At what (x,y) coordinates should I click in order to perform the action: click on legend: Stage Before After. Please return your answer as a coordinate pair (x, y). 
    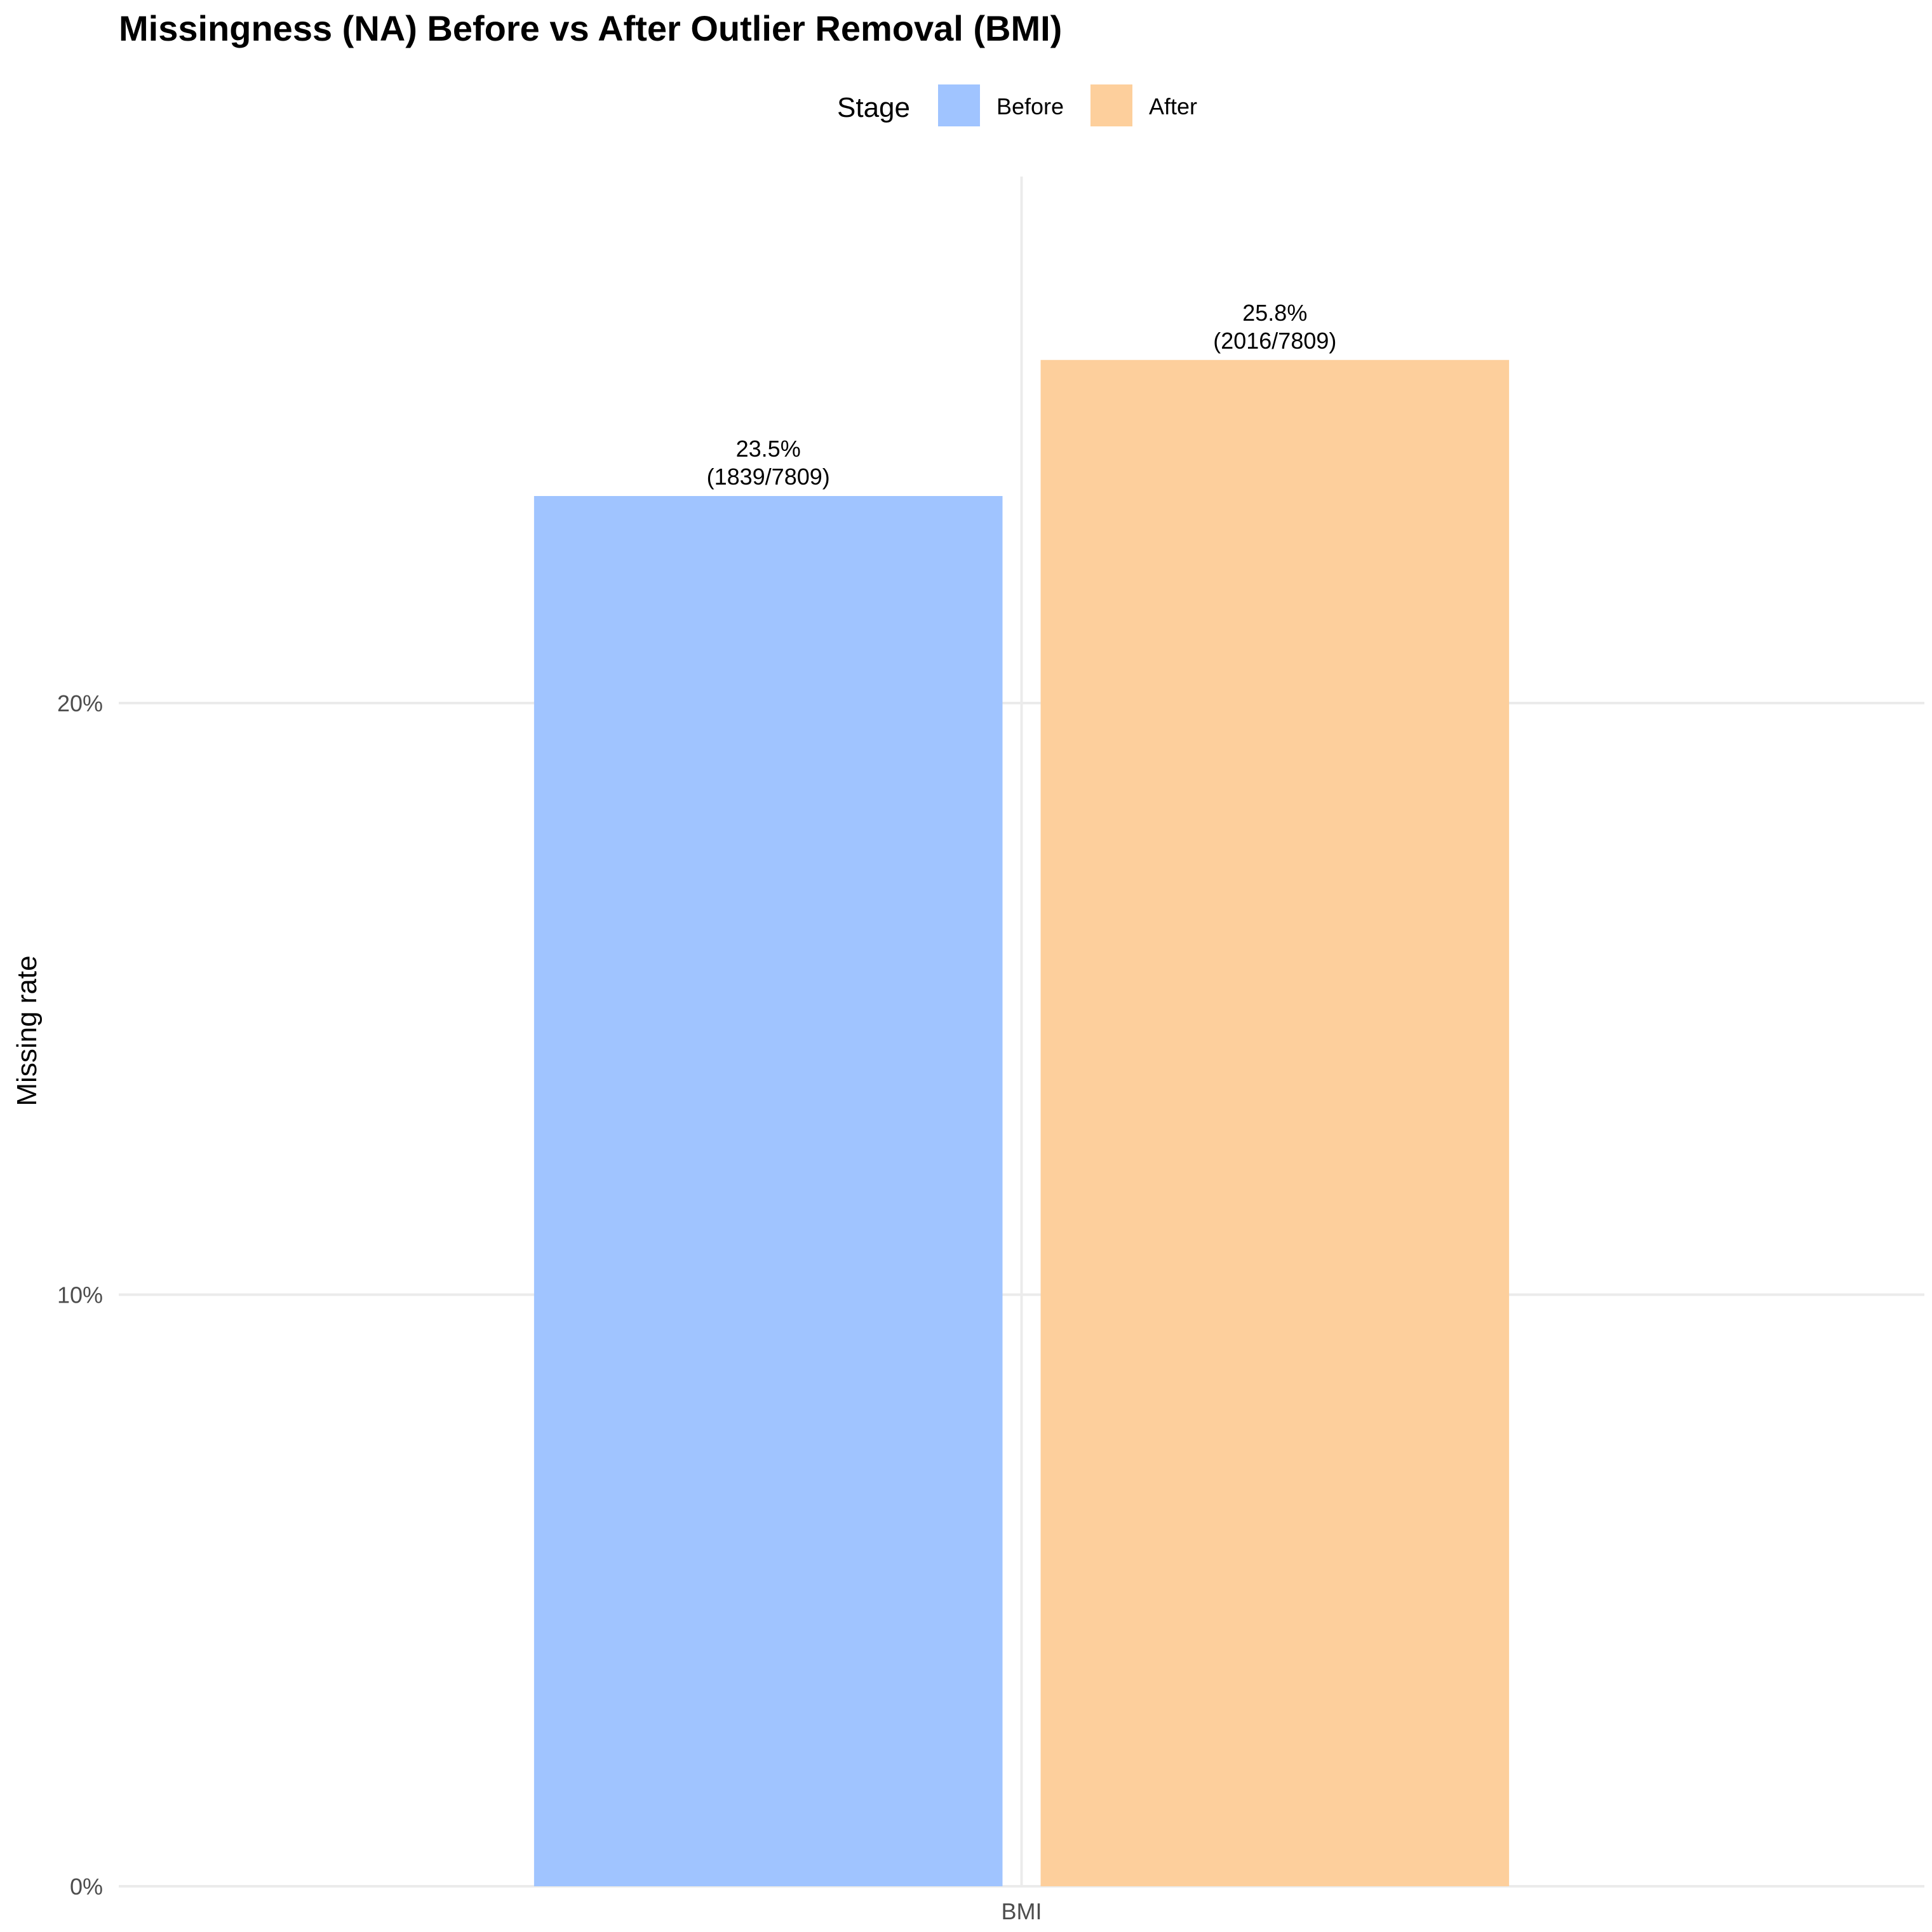
    Looking at the image, I should click on (1017, 105).